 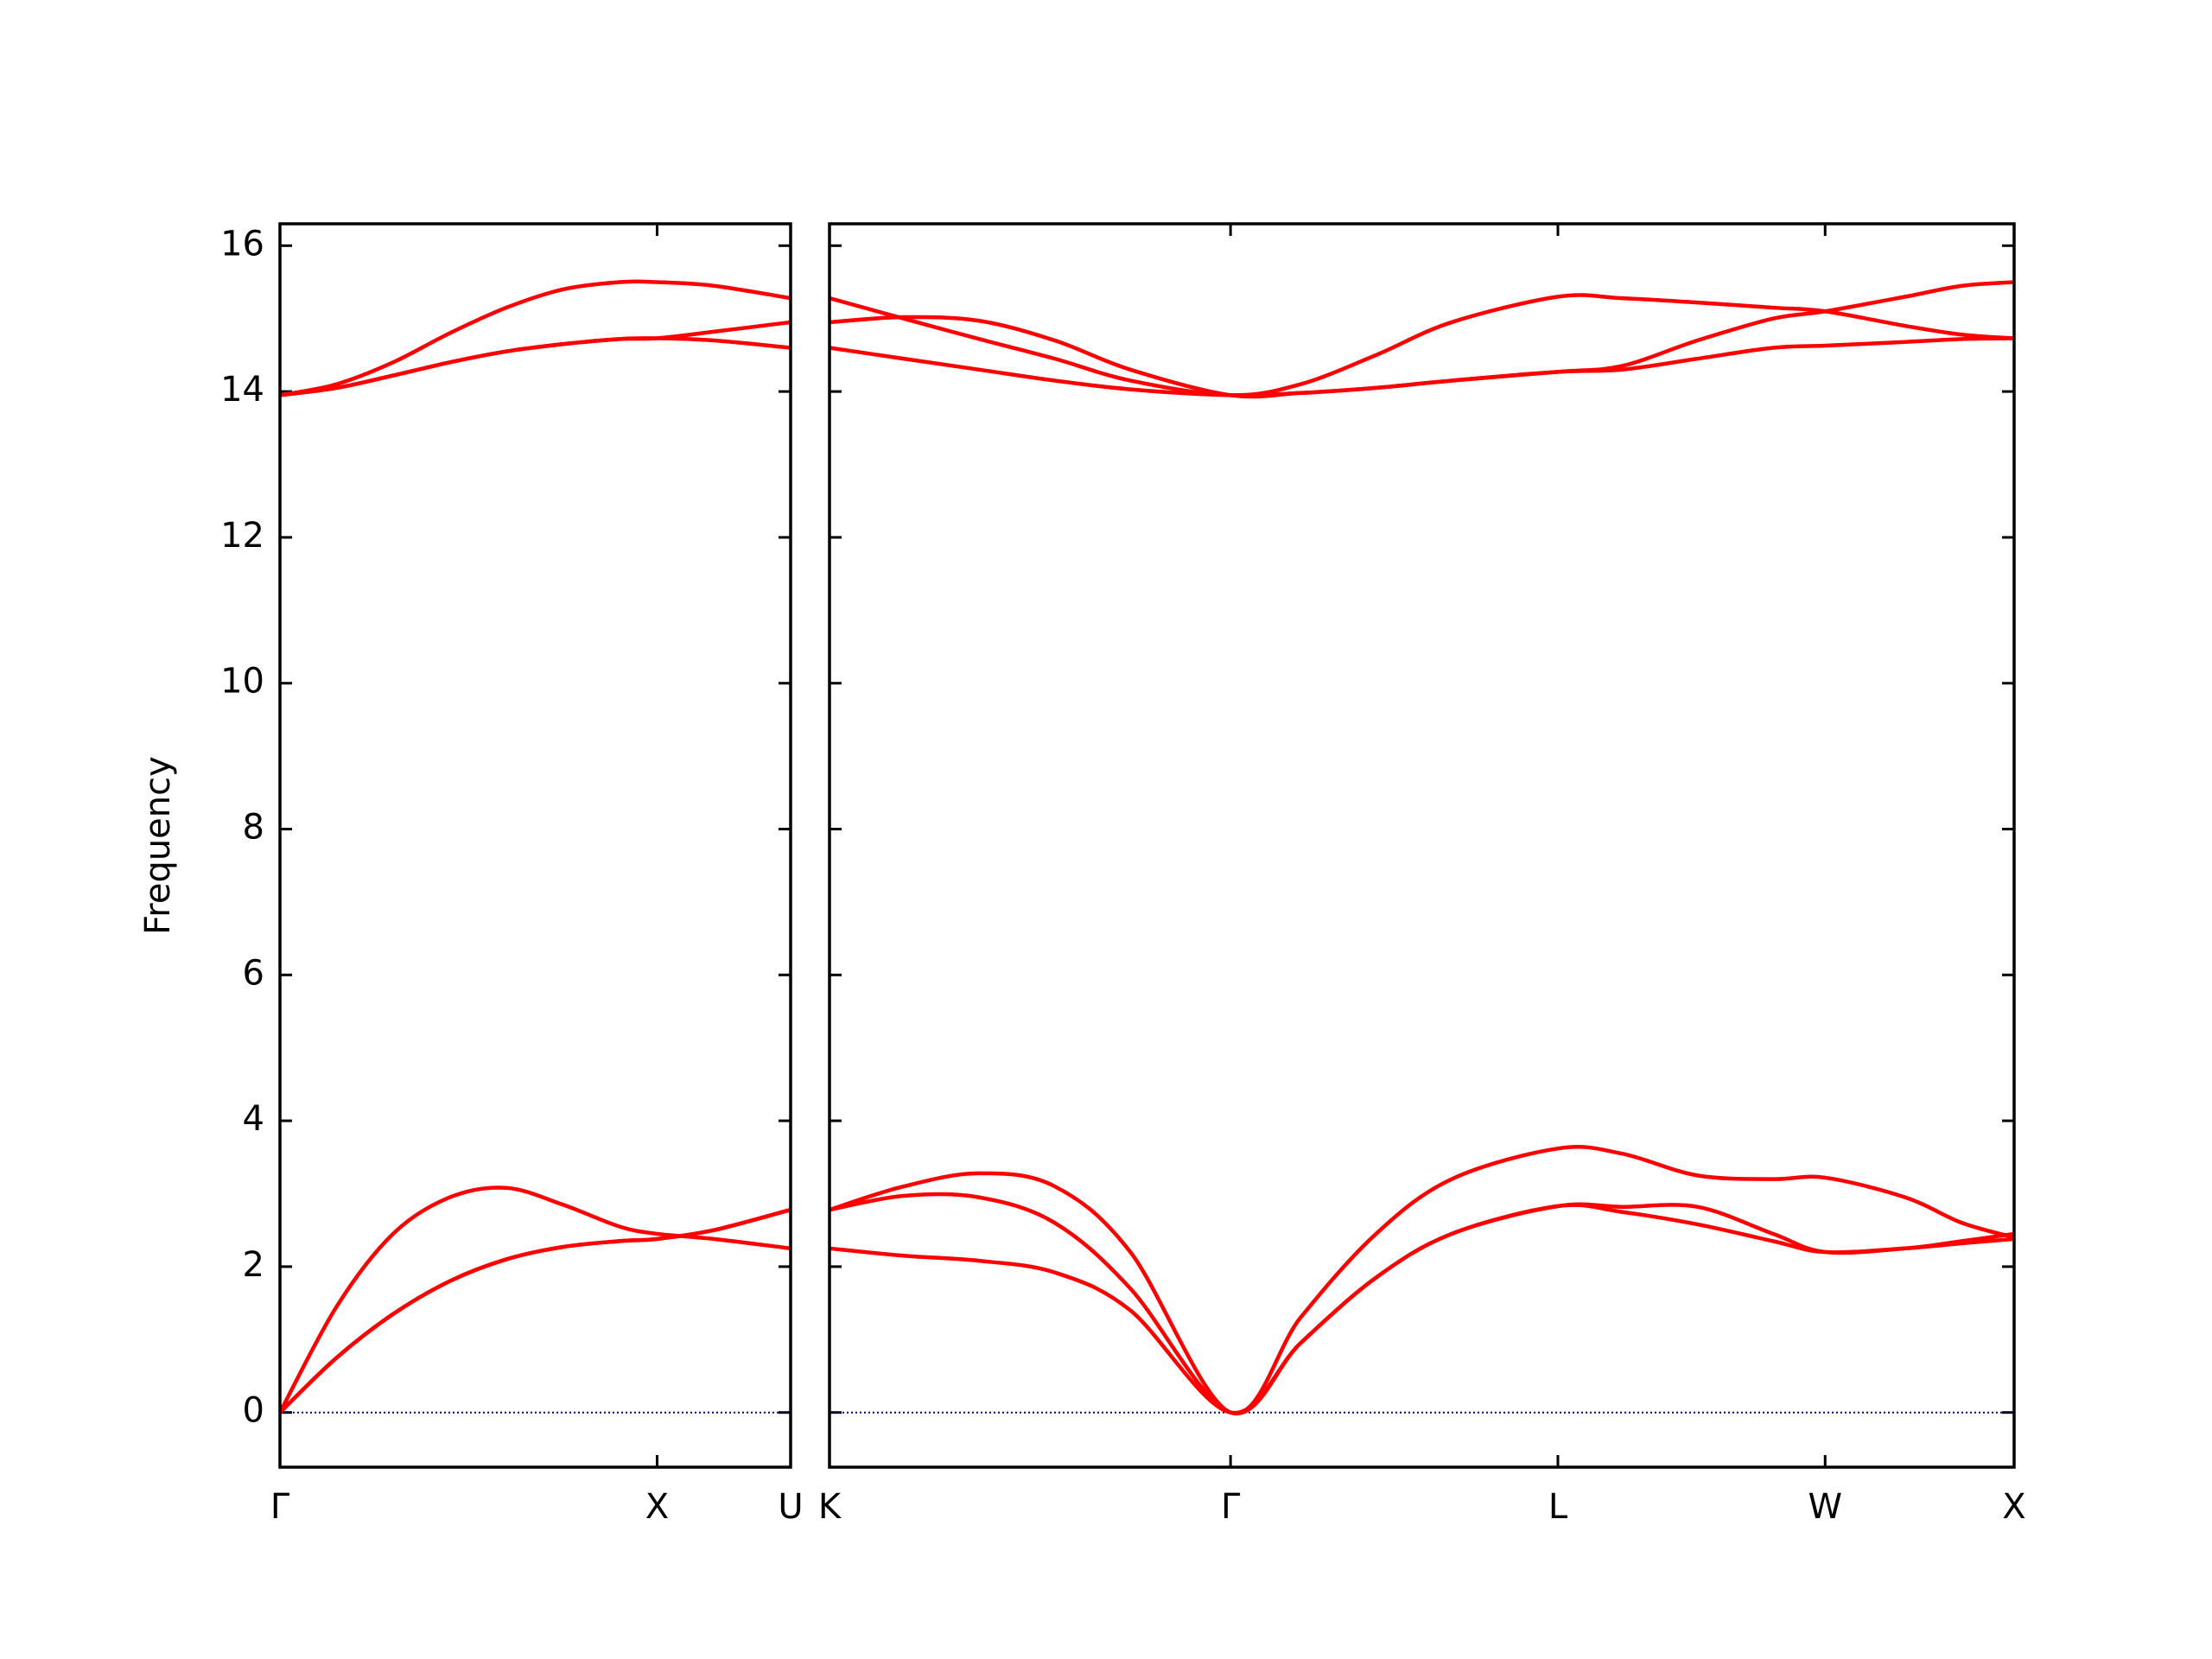 I want to click on y-tick-label: 12, so click(x=242, y=536).